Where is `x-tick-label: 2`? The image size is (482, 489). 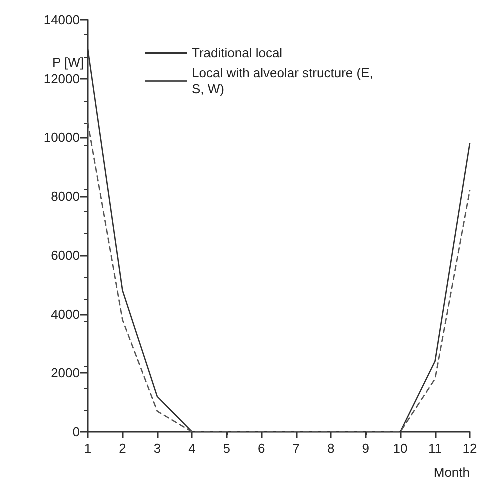 x-tick-label: 2 is located at coordinates (122, 448).